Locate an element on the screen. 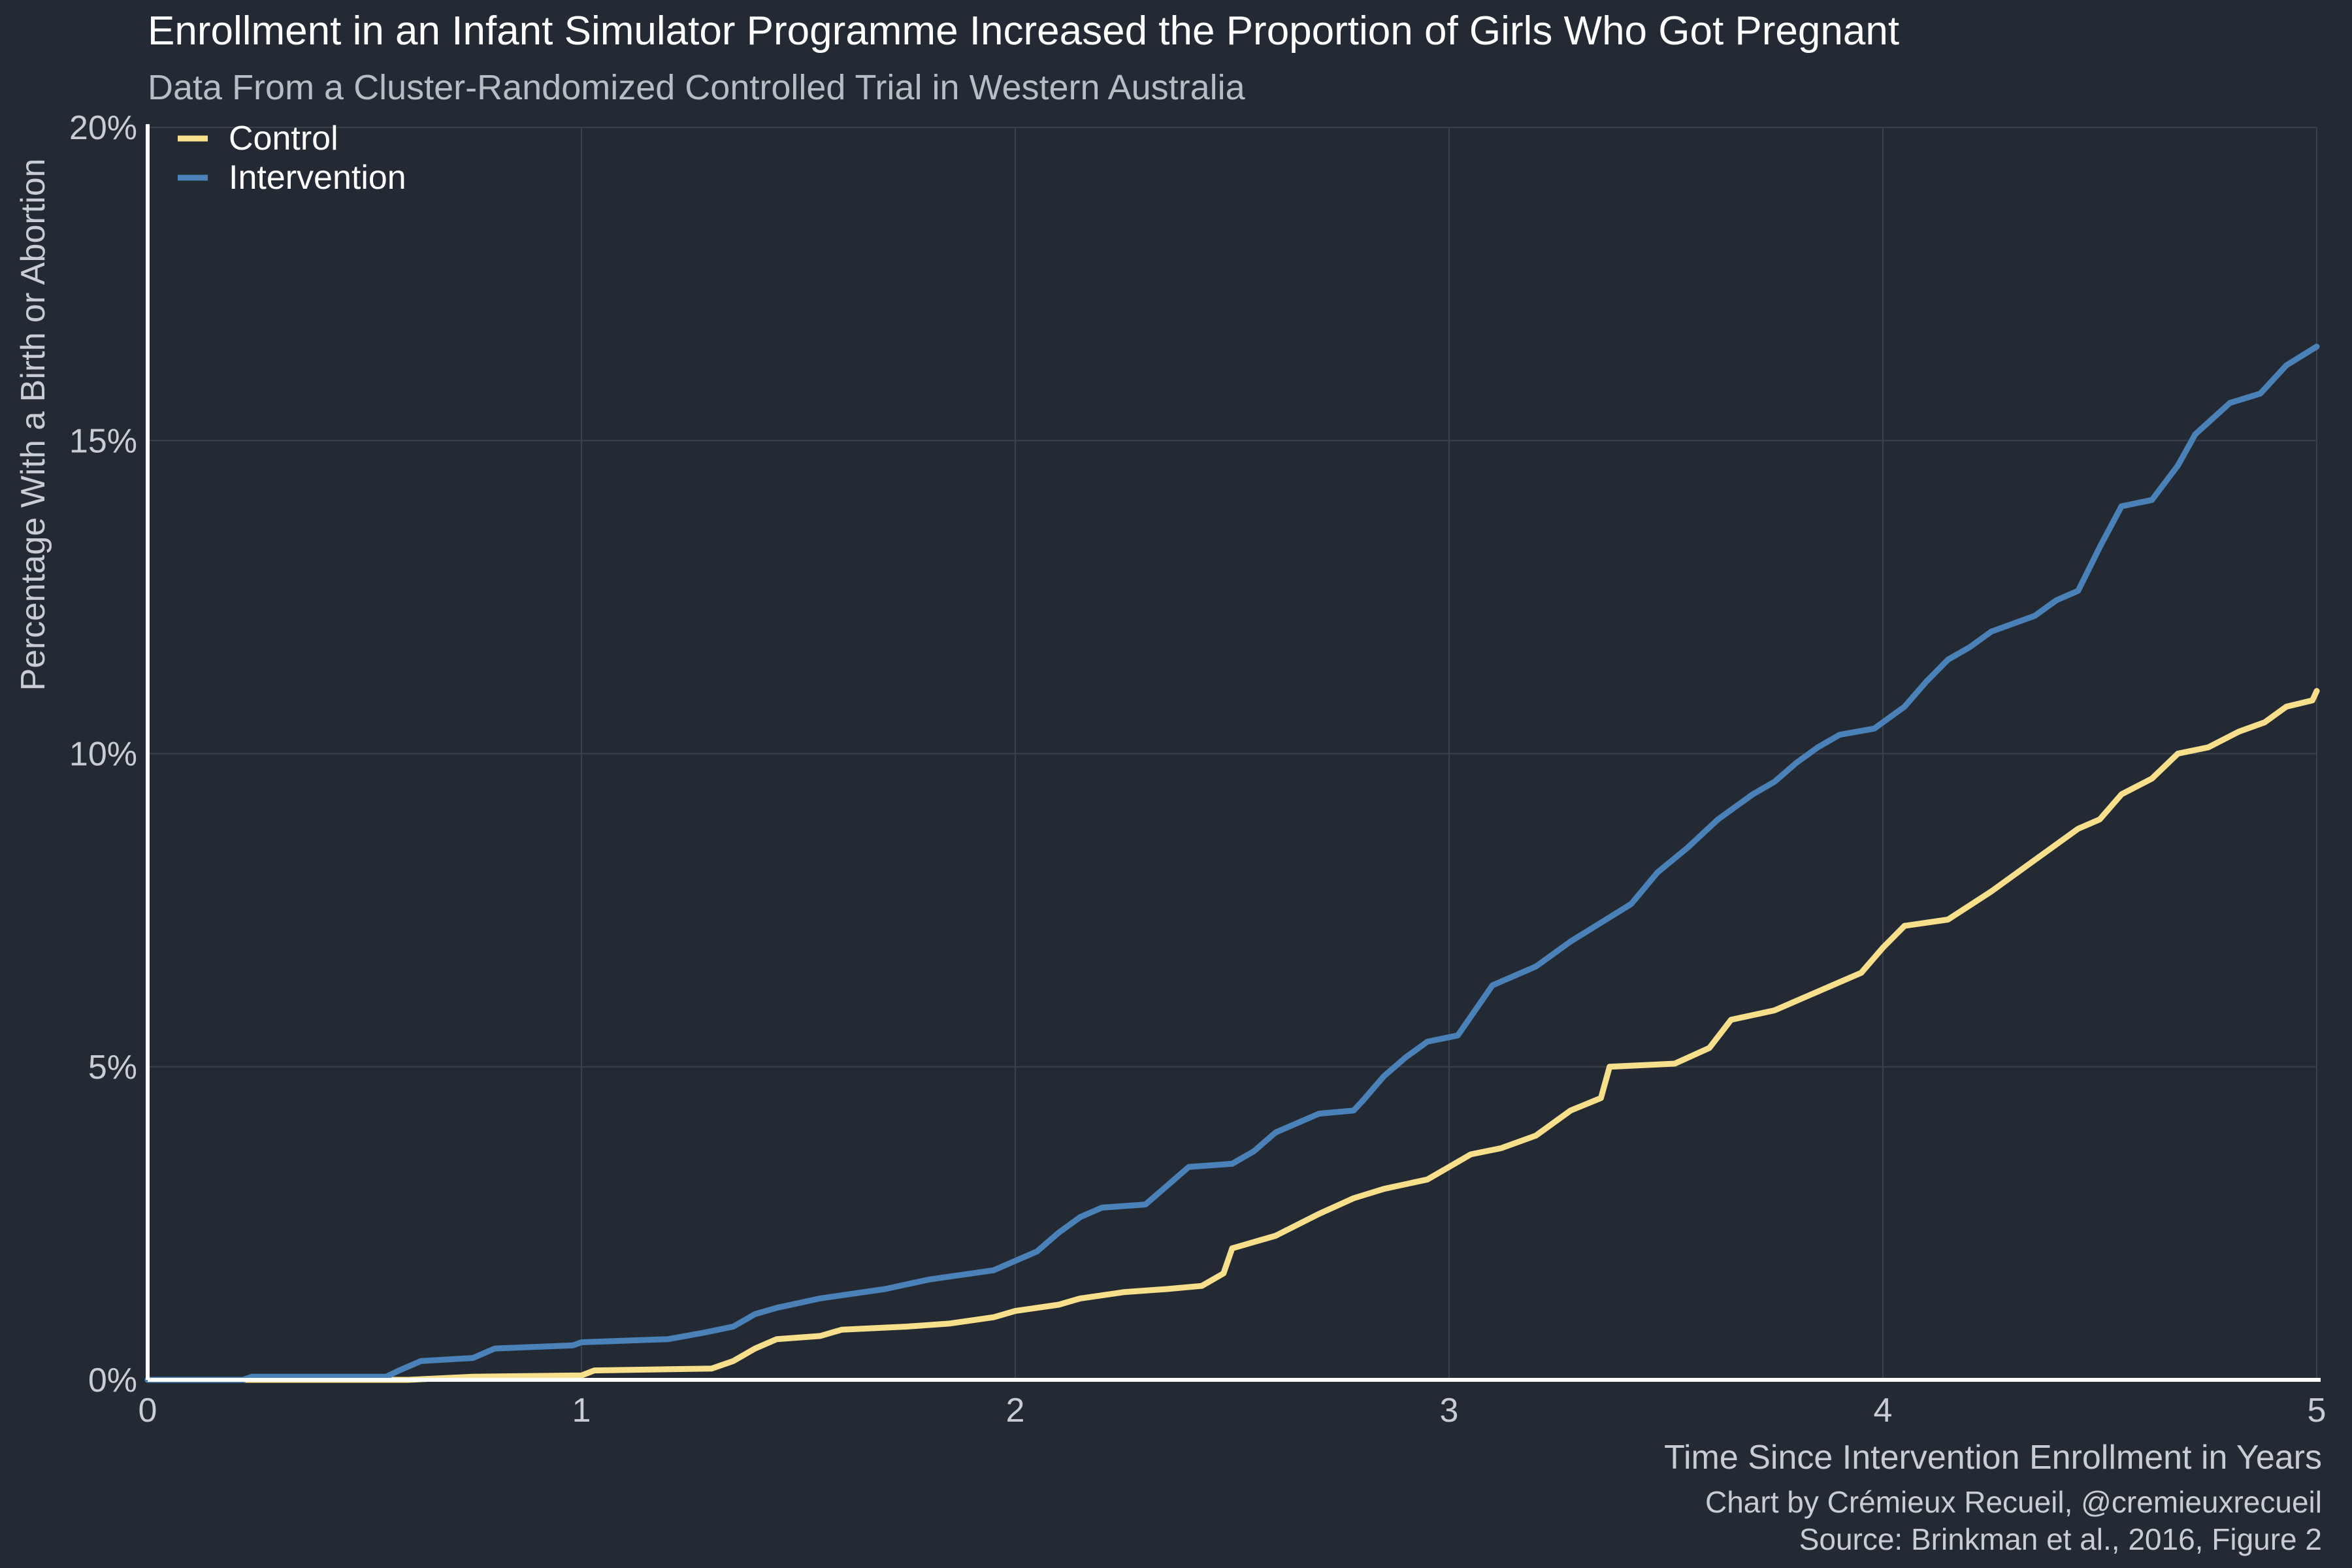 The height and width of the screenshot is (1568, 2352). y-tick-label: 5% is located at coordinates (112, 1067).